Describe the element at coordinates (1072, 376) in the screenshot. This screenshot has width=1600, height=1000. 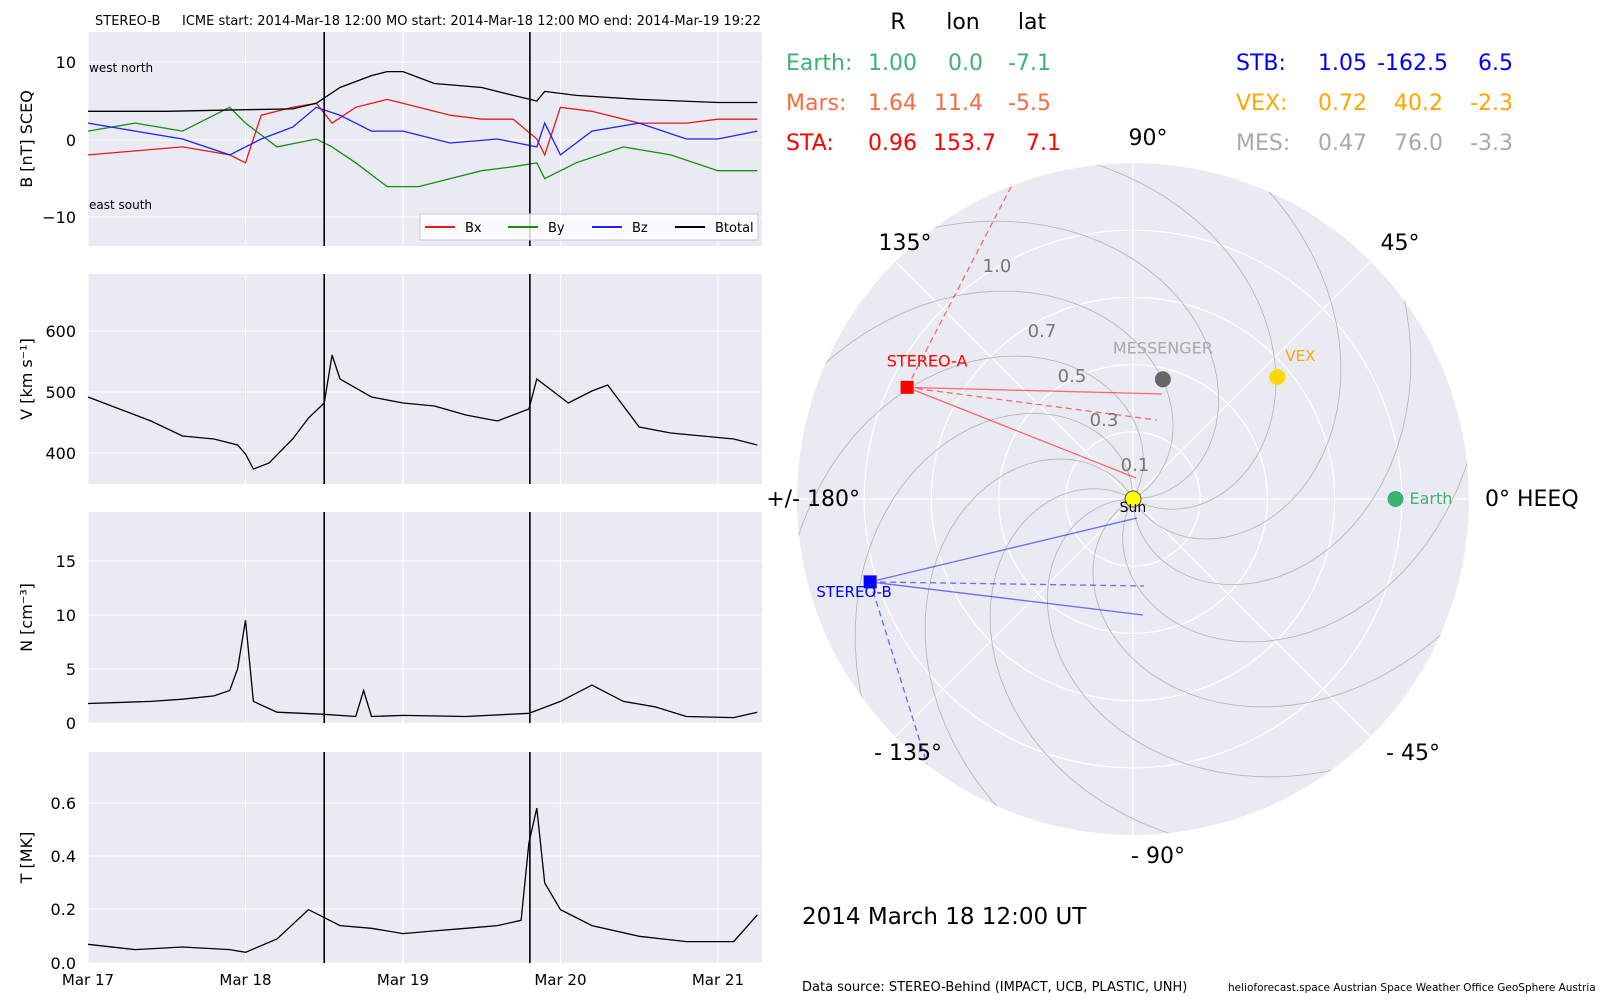
I see `radial-label: 0.5` at that location.